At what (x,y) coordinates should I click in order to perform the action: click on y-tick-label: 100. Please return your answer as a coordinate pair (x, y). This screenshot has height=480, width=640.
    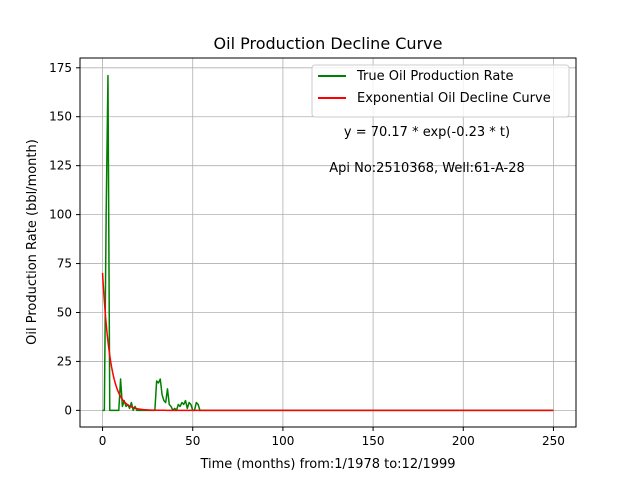
    Looking at the image, I should click on (60, 215).